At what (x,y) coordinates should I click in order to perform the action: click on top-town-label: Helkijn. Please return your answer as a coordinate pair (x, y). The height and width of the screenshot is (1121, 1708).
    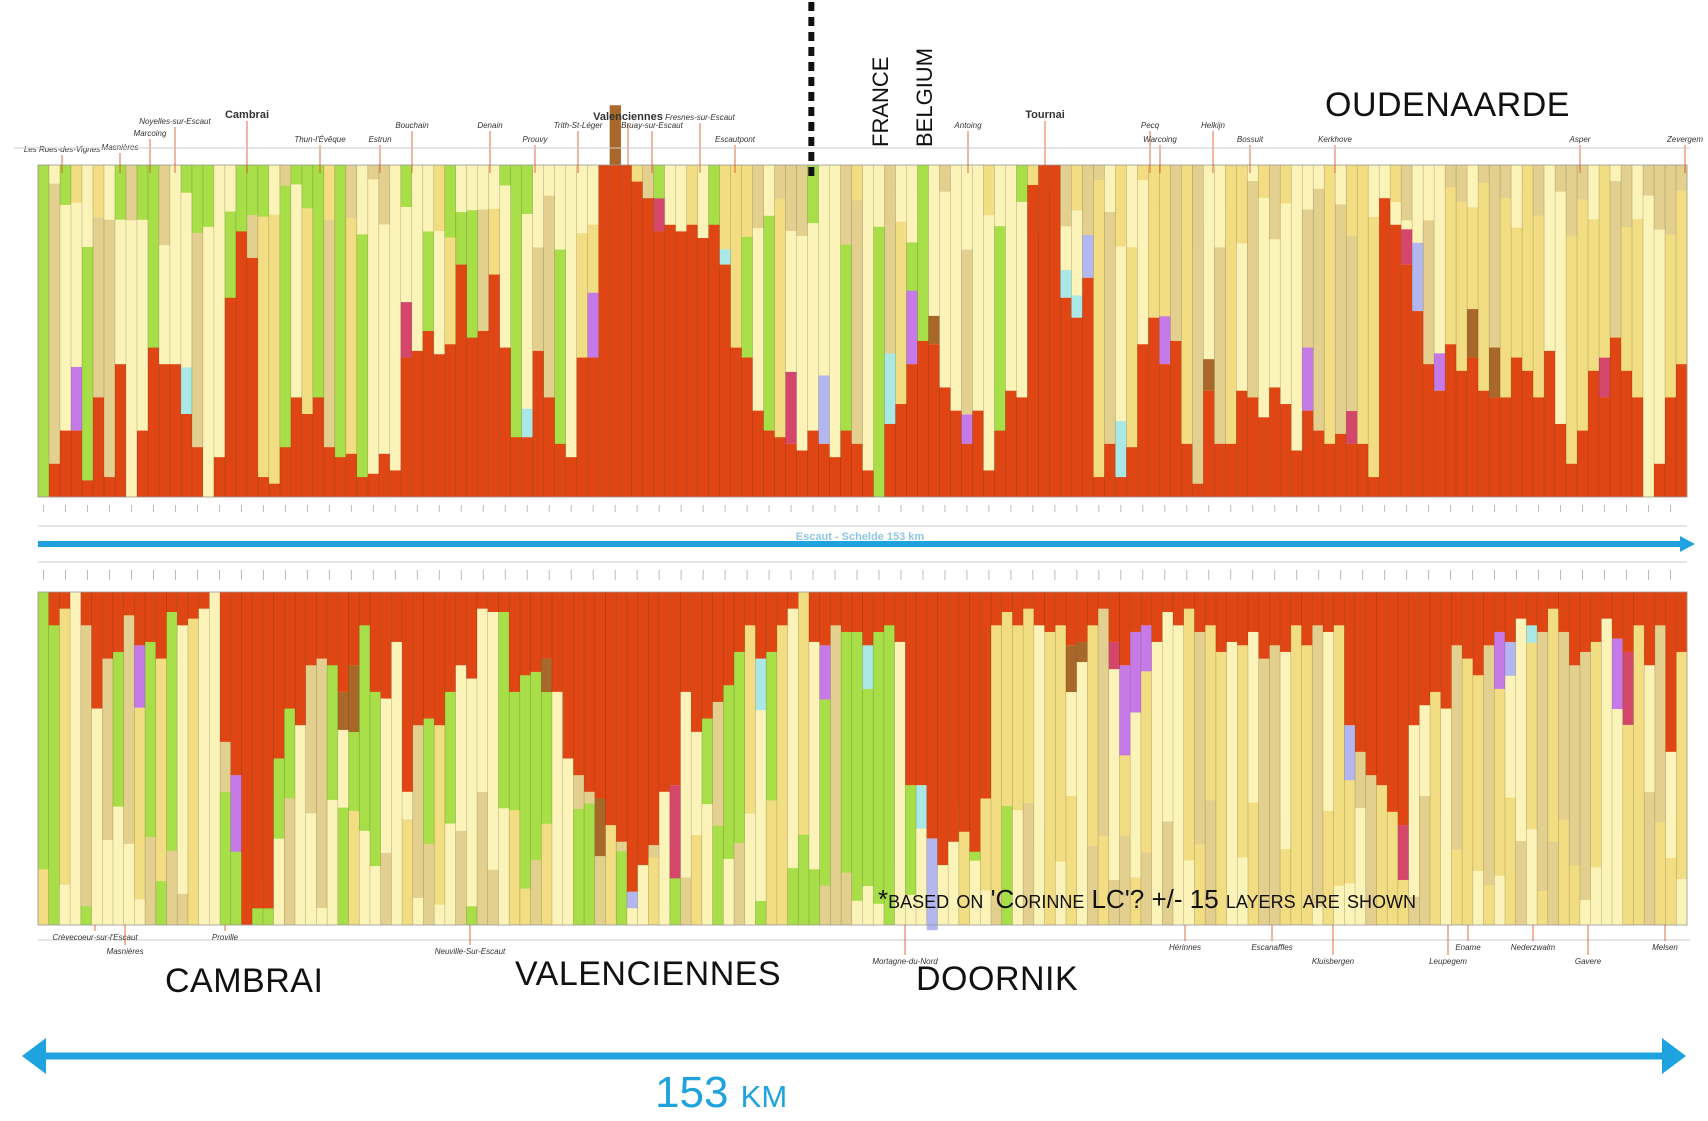
    Looking at the image, I should click on (1213, 125).